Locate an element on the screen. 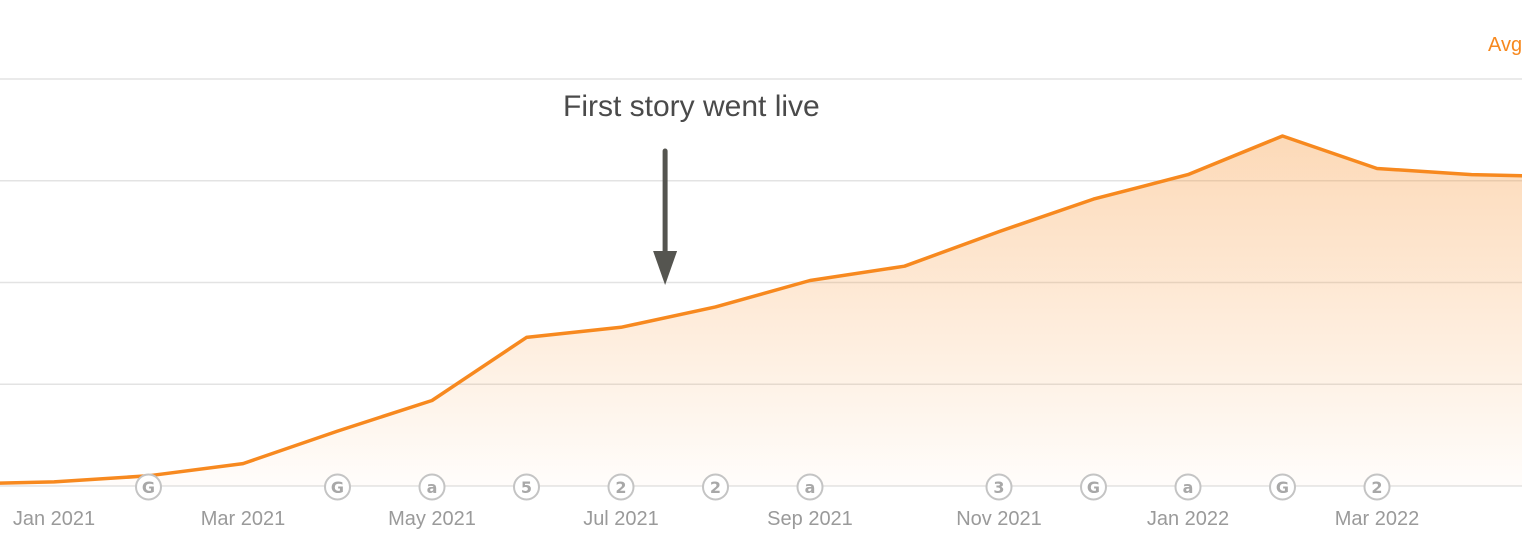  event-marker: 5 is located at coordinates (526, 487).